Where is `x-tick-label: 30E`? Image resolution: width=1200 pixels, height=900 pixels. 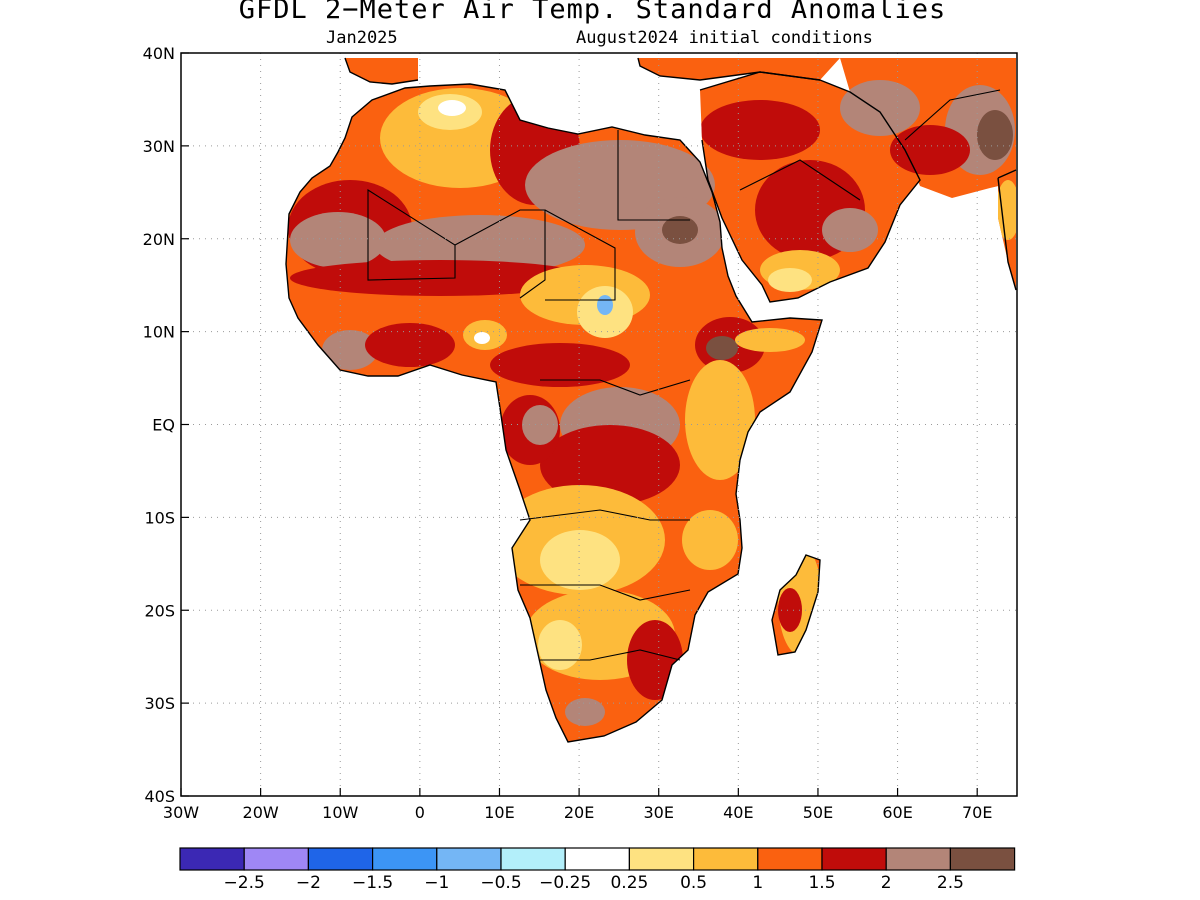 x-tick-label: 30E is located at coordinates (658, 812).